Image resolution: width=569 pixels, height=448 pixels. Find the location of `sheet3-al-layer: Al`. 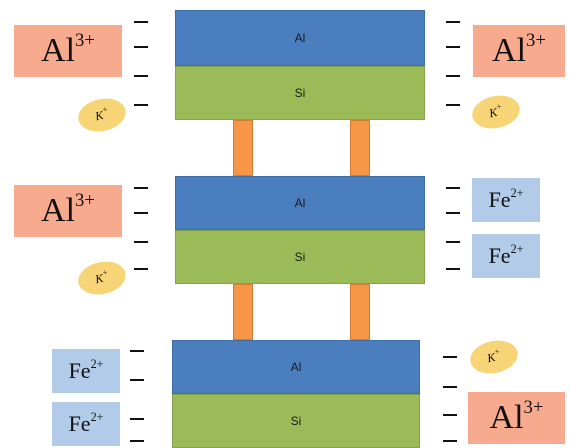

sheet3-al-layer: Al is located at coordinates (296, 367).